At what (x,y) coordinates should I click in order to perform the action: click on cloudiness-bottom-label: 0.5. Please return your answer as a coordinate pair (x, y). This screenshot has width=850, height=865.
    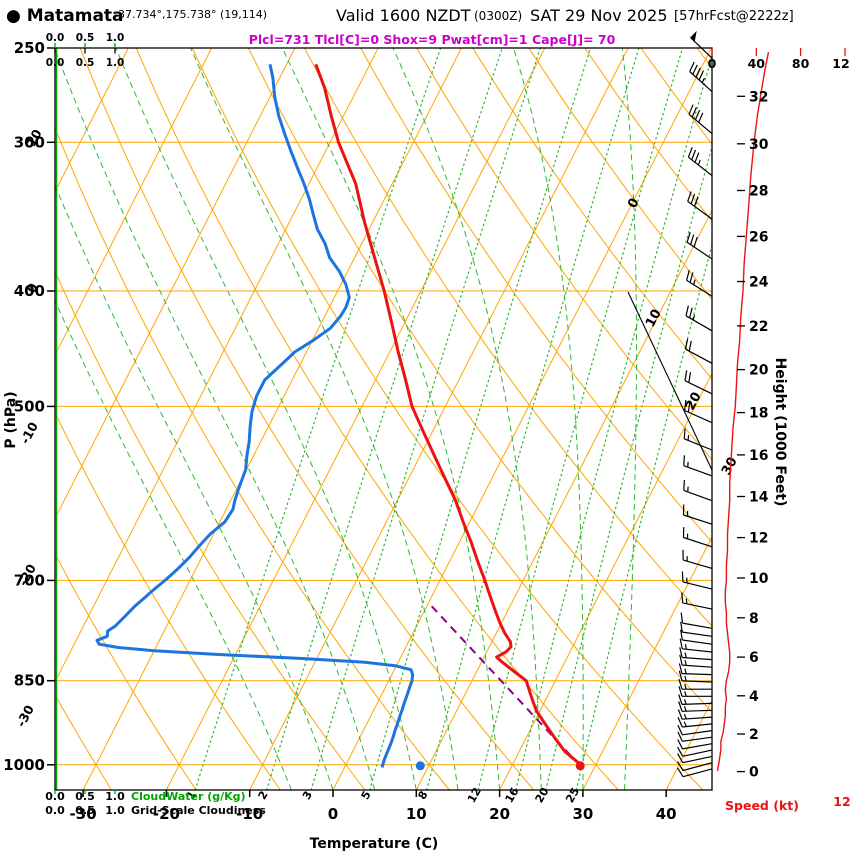
    Looking at the image, I should click on (85, 810).